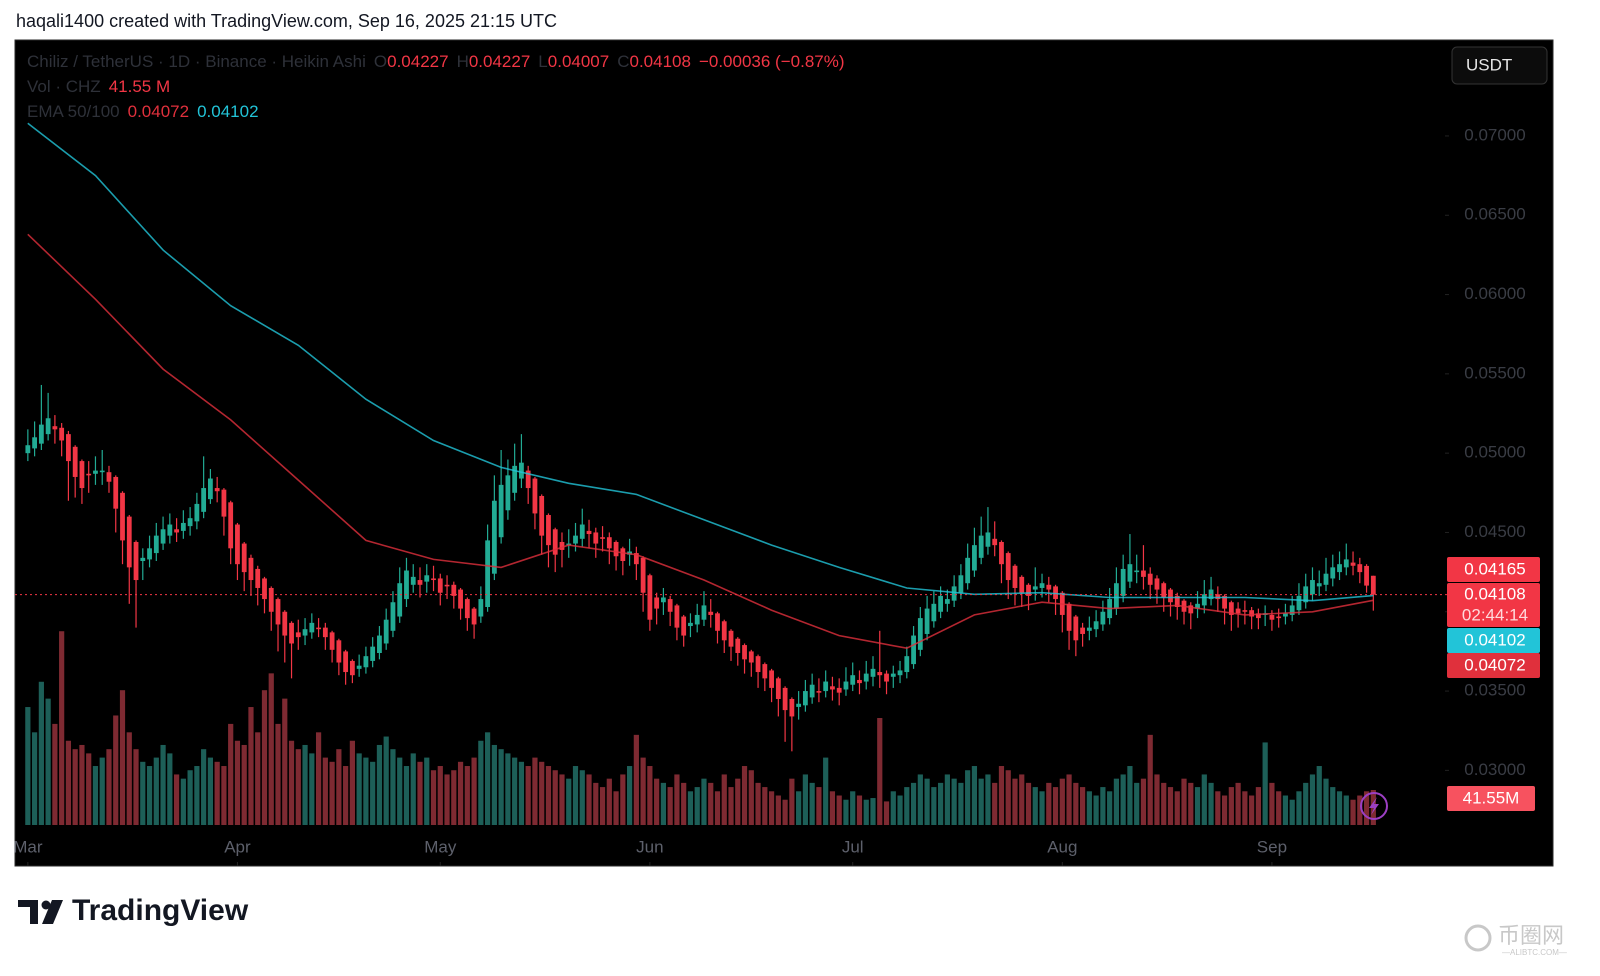 This screenshot has height=976, width=1600. What do you see at coordinates (1531, 935) in the screenshot?
I see `watermark-name: 币圈网` at bounding box center [1531, 935].